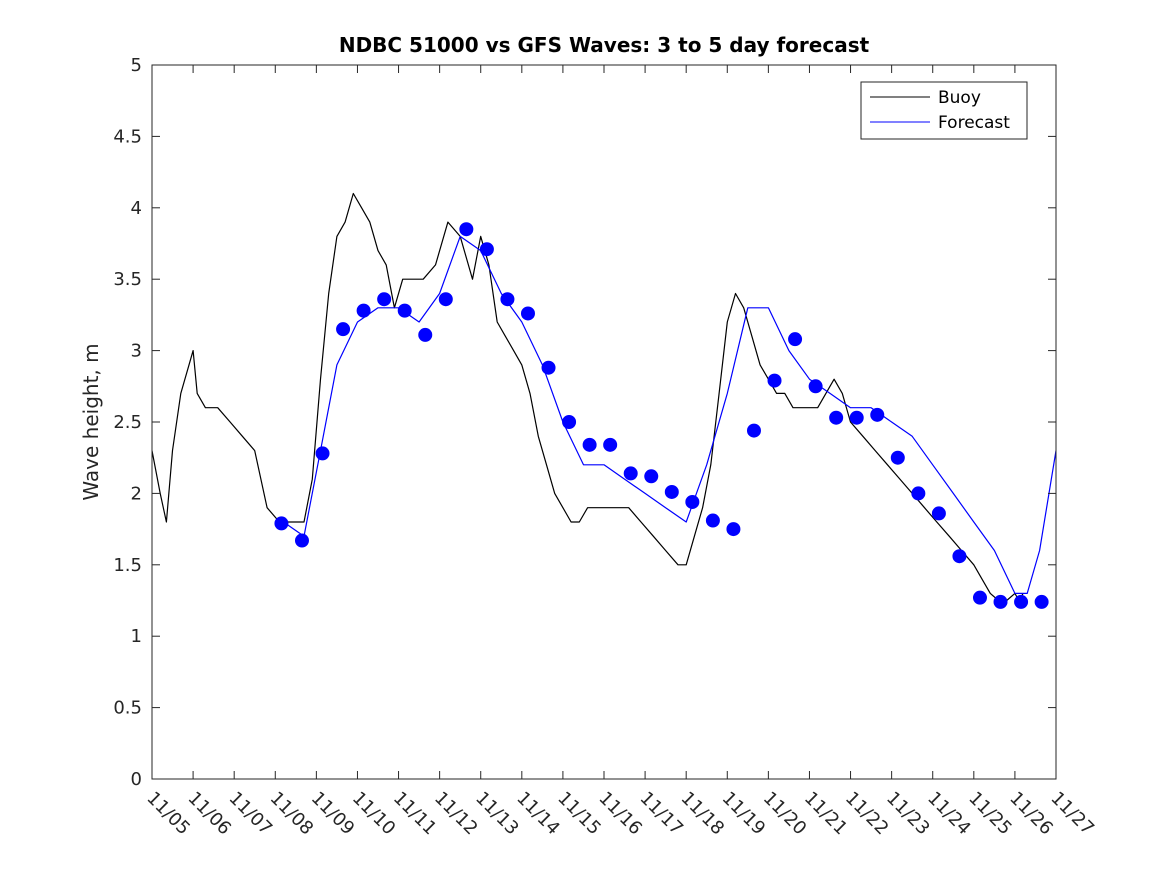 The width and height of the screenshot is (1167, 875). Describe the element at coordinates (136, 65) in the screenshot. I see `y-tick-label: 5` at that location.